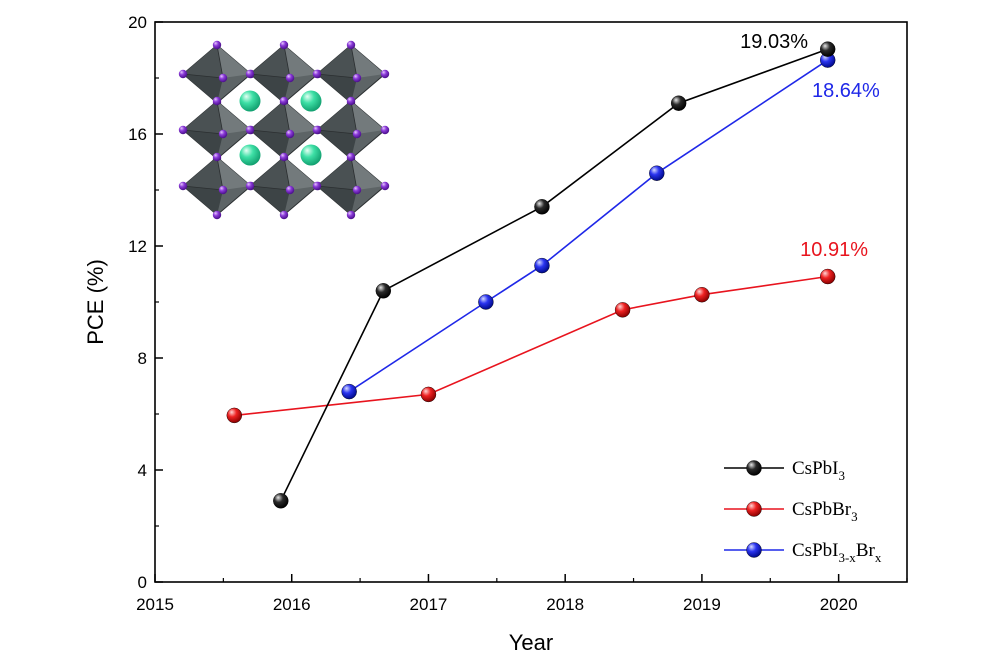 Image resolution: width=1000 pixels, height=666 pixels. Describe the element at coordinates (137, 134) in the screenshot. I see `y-tick-label-16: 16` at that location.